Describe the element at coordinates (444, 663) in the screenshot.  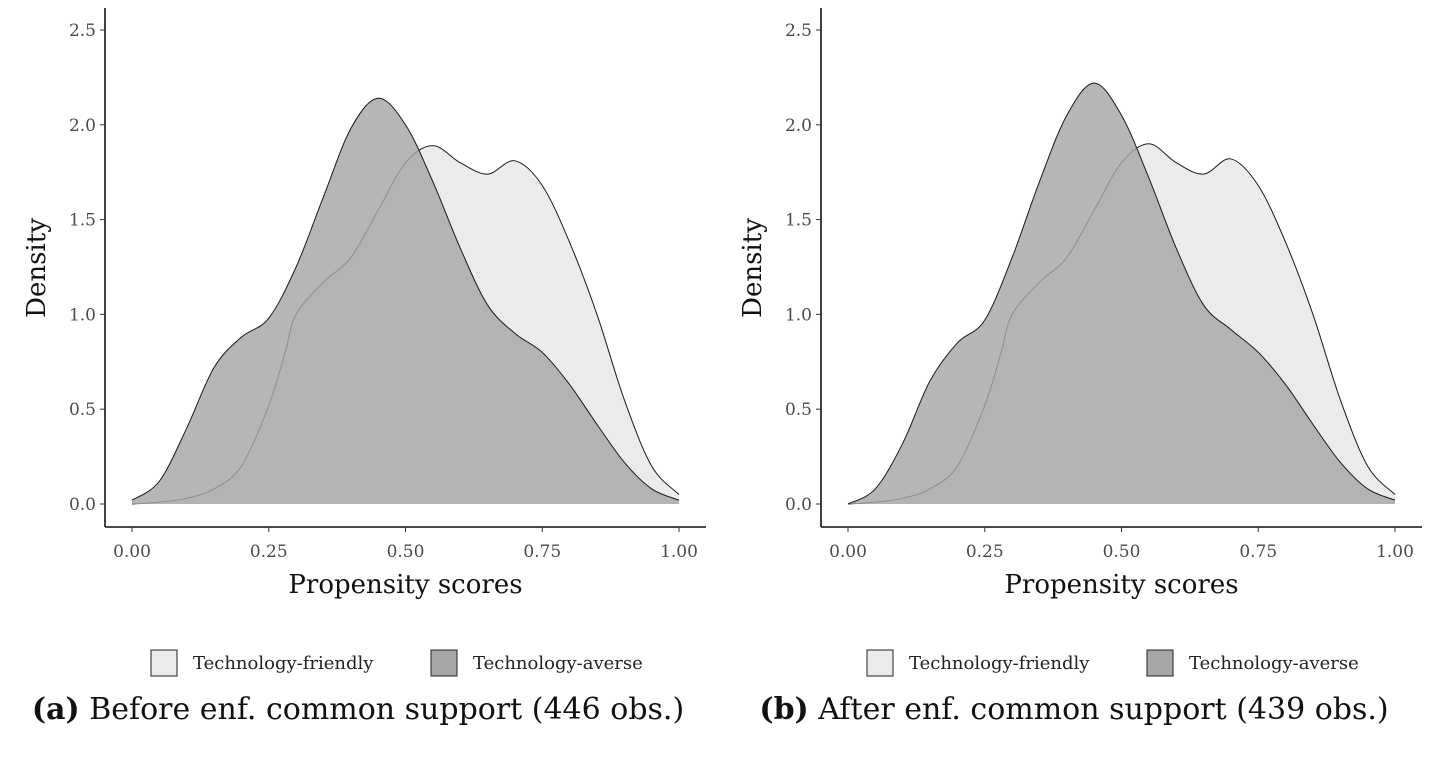
I see `legend-swatch-a-technology-averse` at that location.